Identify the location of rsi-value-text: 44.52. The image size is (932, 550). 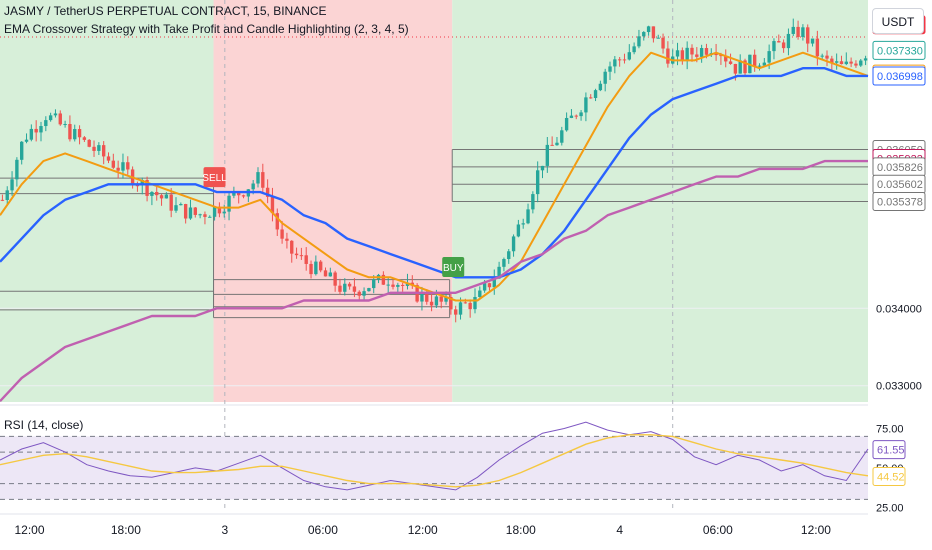
(891, 478).